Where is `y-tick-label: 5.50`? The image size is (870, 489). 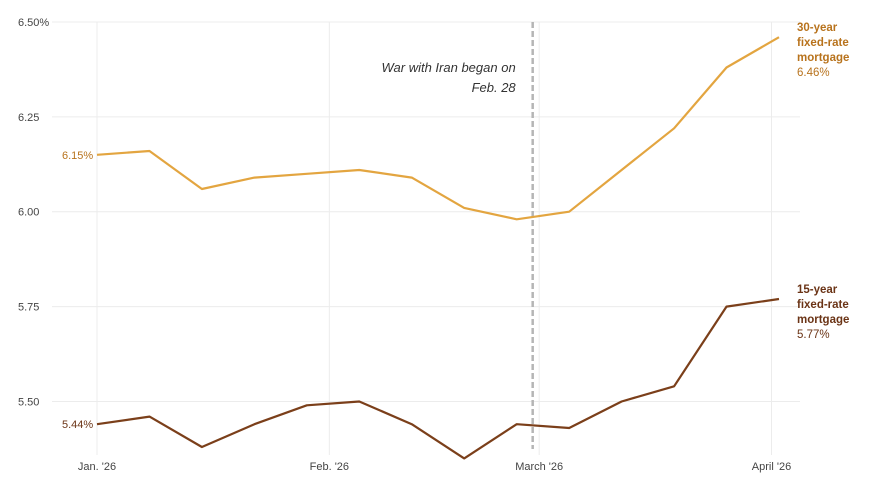 y-tick-label: 5.50 is located at coordinates (28, 402).